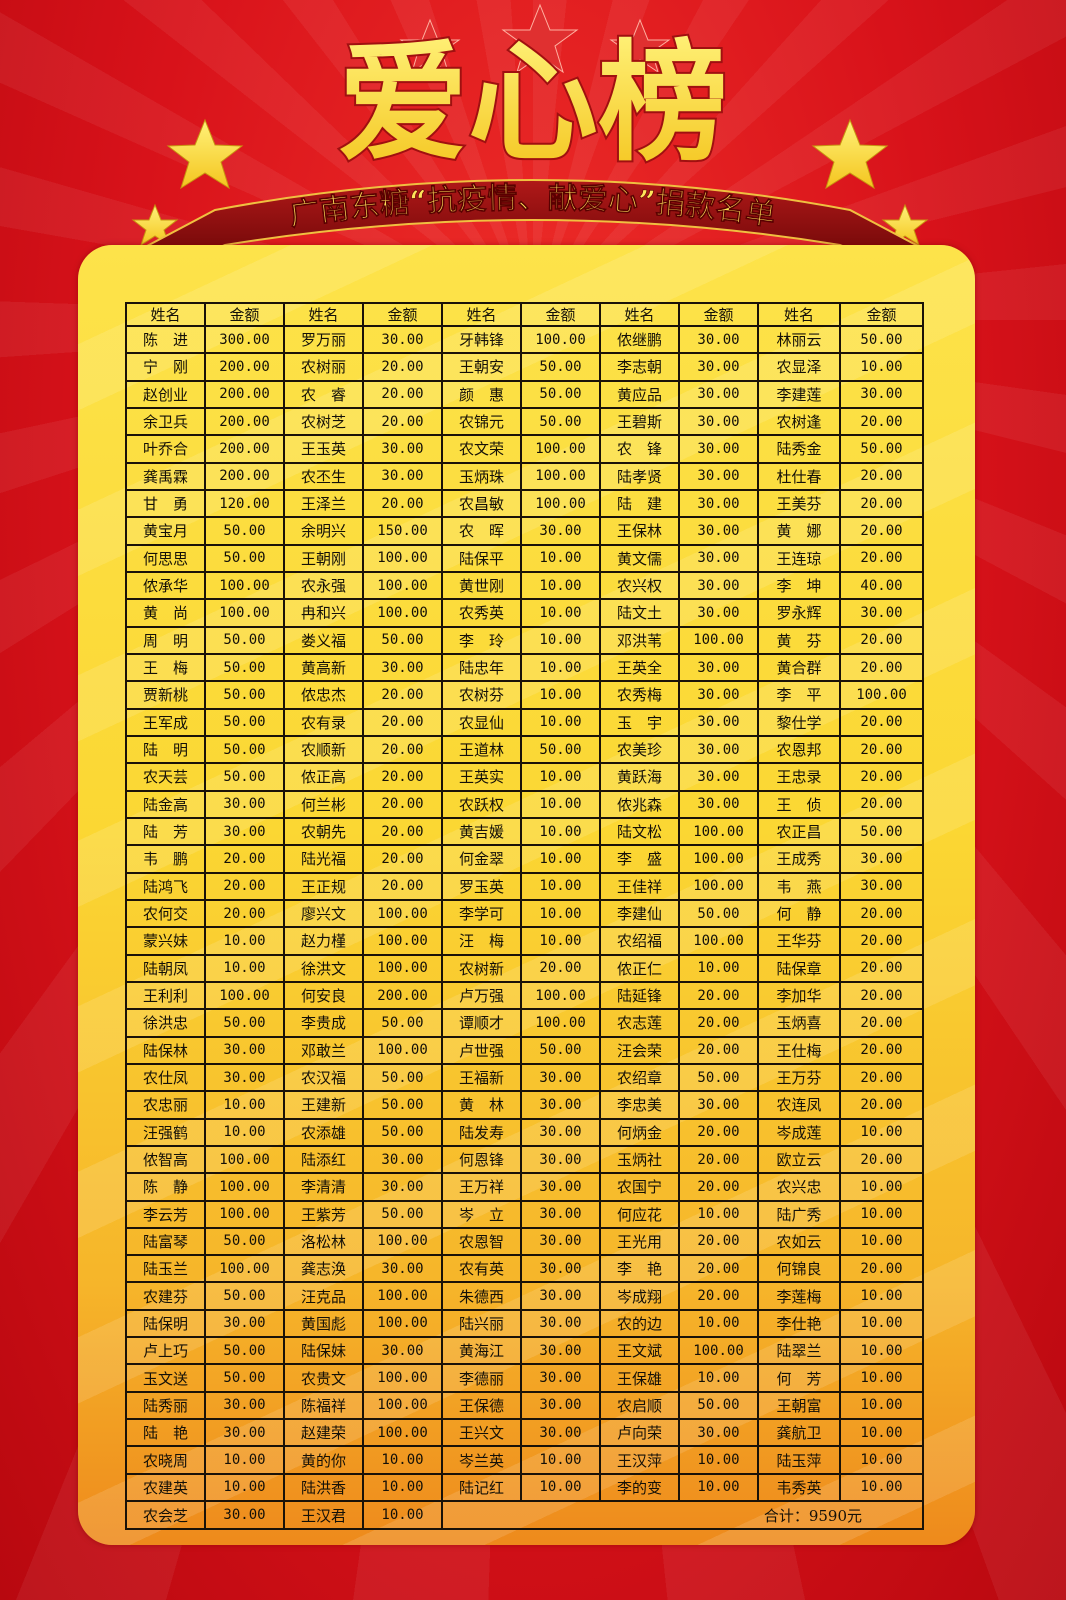 The width and height of the screenshot is (1066, 1600). What do you see at coordinates (165, 1132) in the screenshot?
I see `donor-name: 汪强鹤` at bounding box center [165, 1132].